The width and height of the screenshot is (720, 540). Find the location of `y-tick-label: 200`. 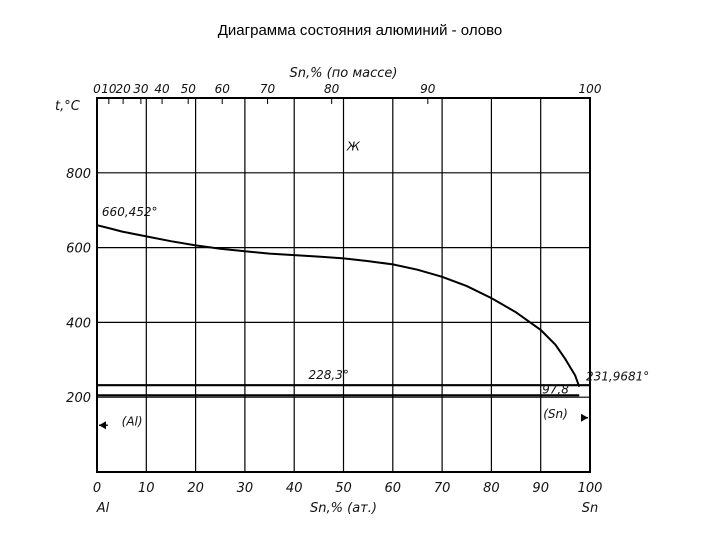

y-tick-label: 200 is located at coordinates (78, 398).